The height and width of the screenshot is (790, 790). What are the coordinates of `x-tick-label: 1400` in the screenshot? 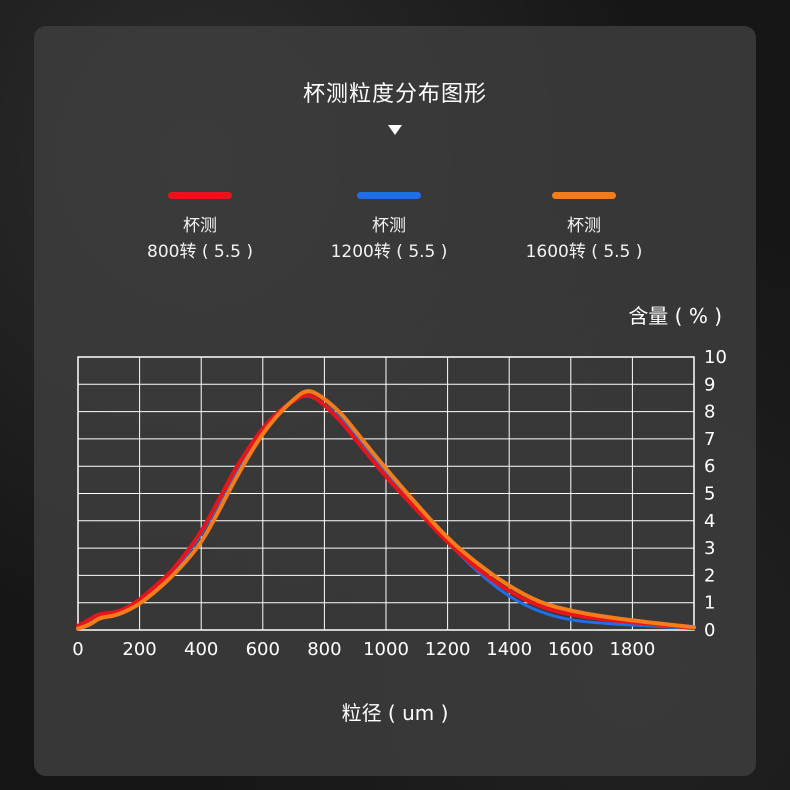 It's located at (509, 649).